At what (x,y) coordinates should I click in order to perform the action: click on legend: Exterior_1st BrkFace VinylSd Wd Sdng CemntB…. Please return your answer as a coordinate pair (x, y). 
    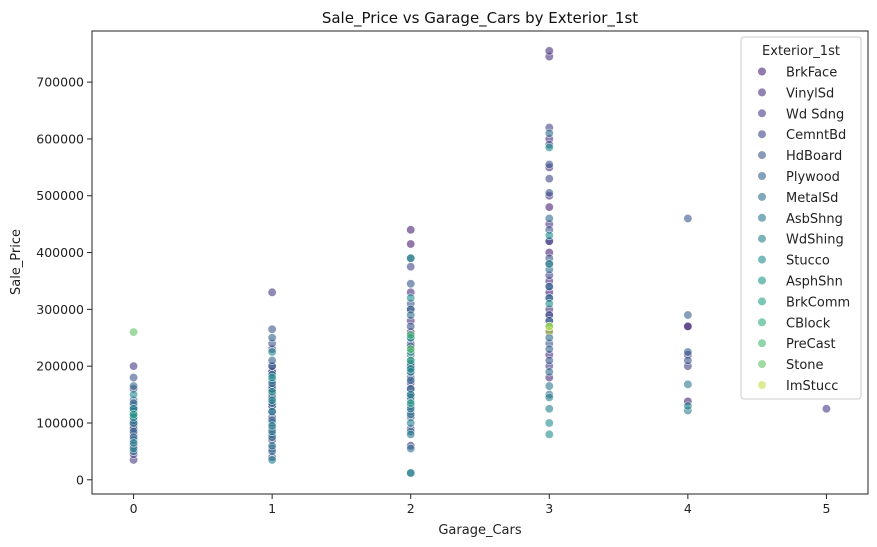
    Looking at the image, I should click on (801, 218).